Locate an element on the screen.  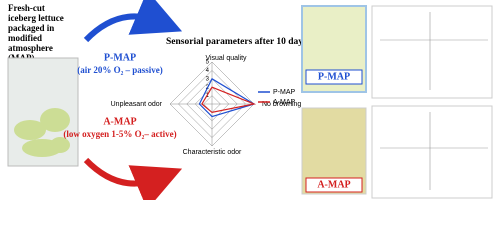
axis-label: Characteristic odor is located at coordinates (212, 152).